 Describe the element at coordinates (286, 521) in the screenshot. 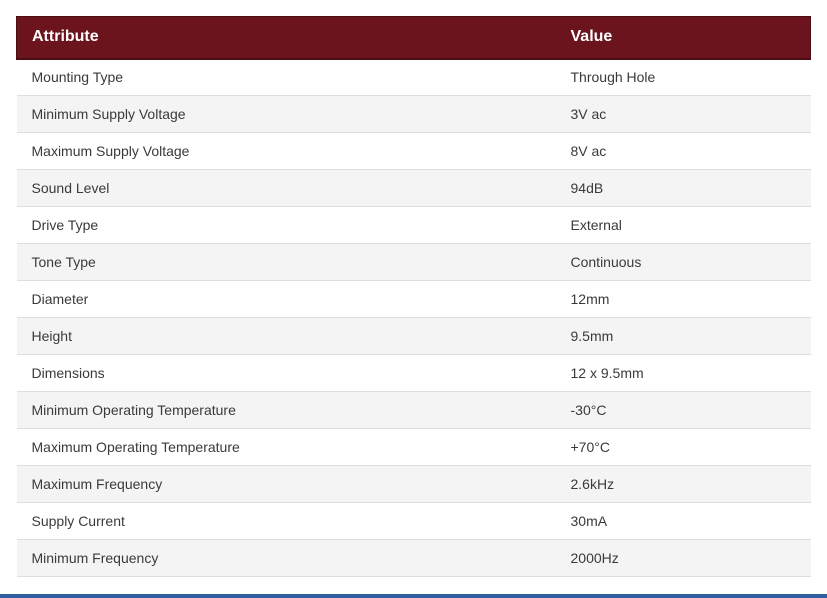

I see `attribute-cell: Supply Current` at that location.